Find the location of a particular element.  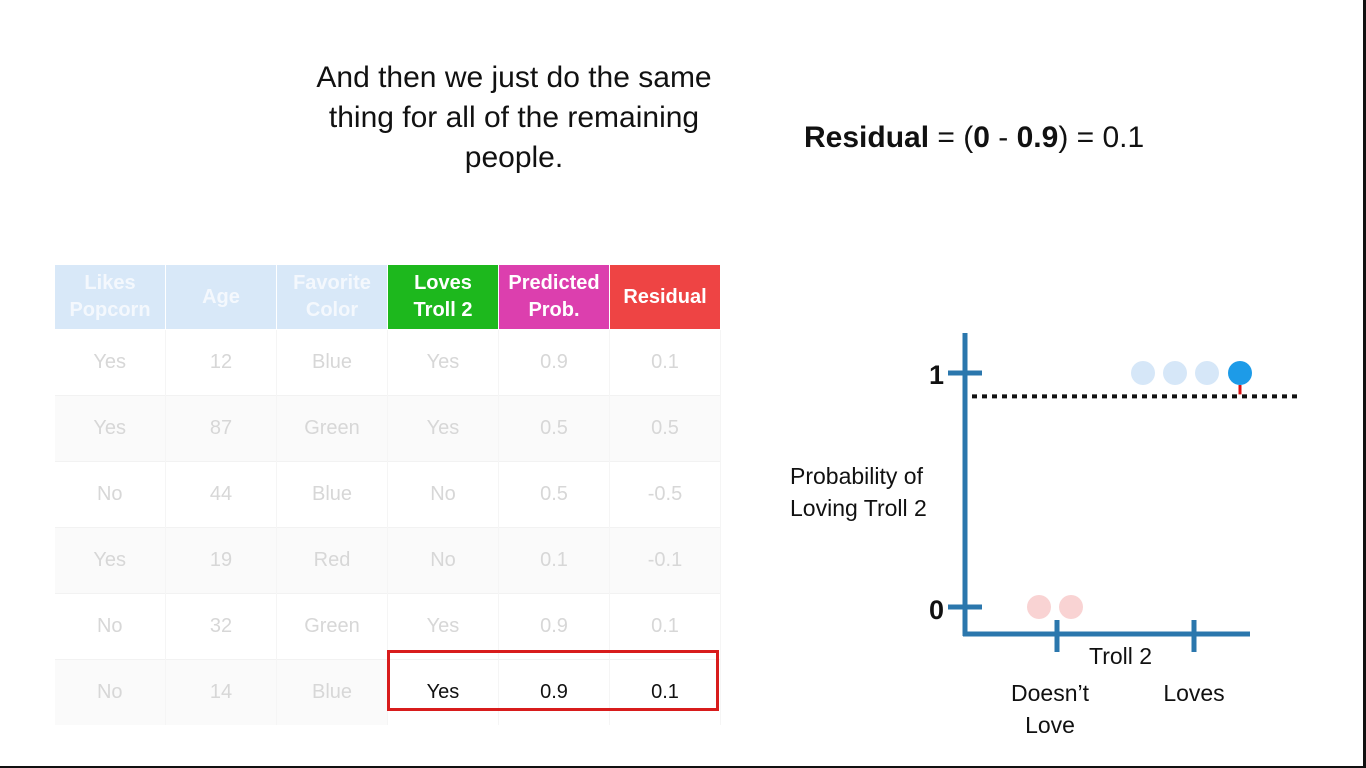

table-row: Yes 87 Green Yes 0.5 0.5 is located at coordinates (387, 428).